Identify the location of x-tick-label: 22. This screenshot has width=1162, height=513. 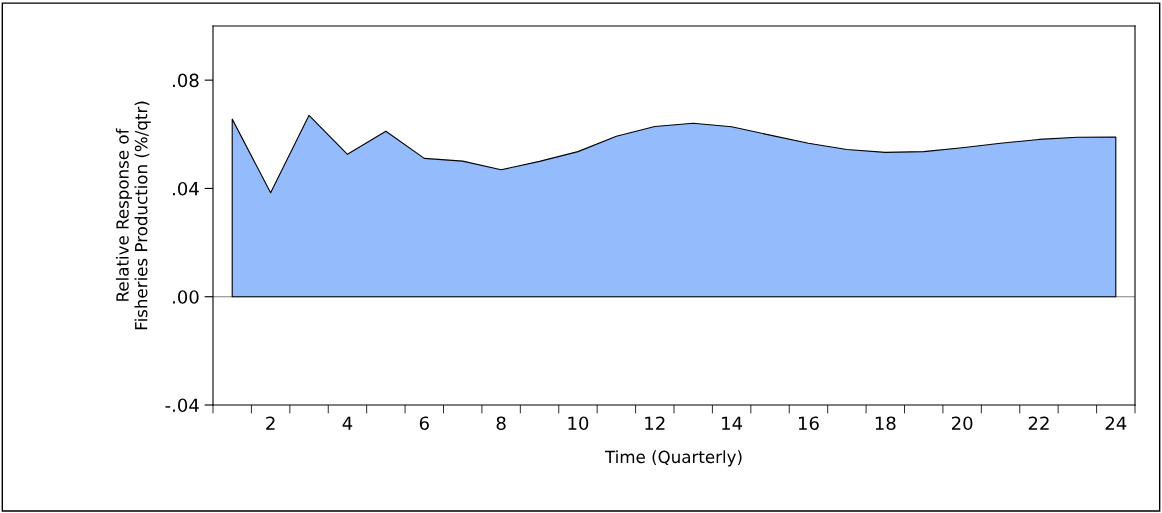
(1038, 423).